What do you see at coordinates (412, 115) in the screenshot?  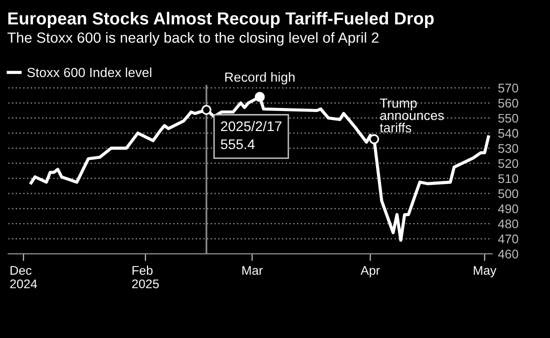 I see `annotation: Trump announces tariffs` at bounding box center [412, 115].